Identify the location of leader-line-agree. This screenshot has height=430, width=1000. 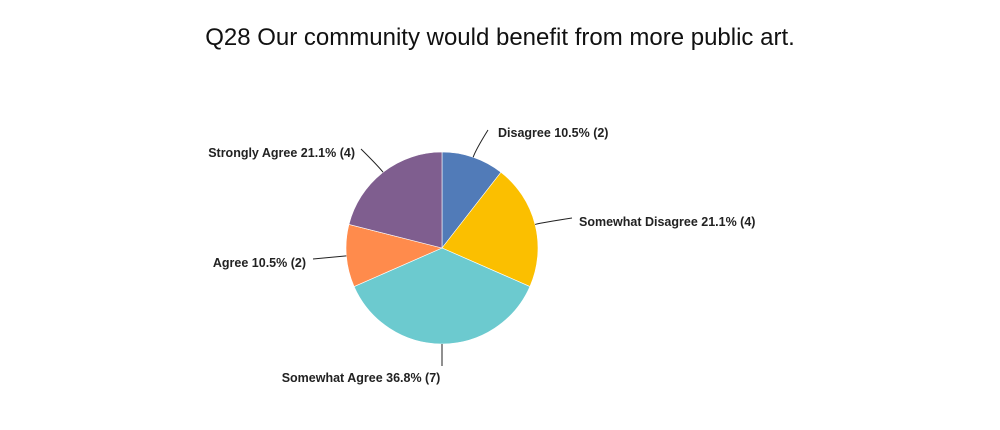
(329, 257).